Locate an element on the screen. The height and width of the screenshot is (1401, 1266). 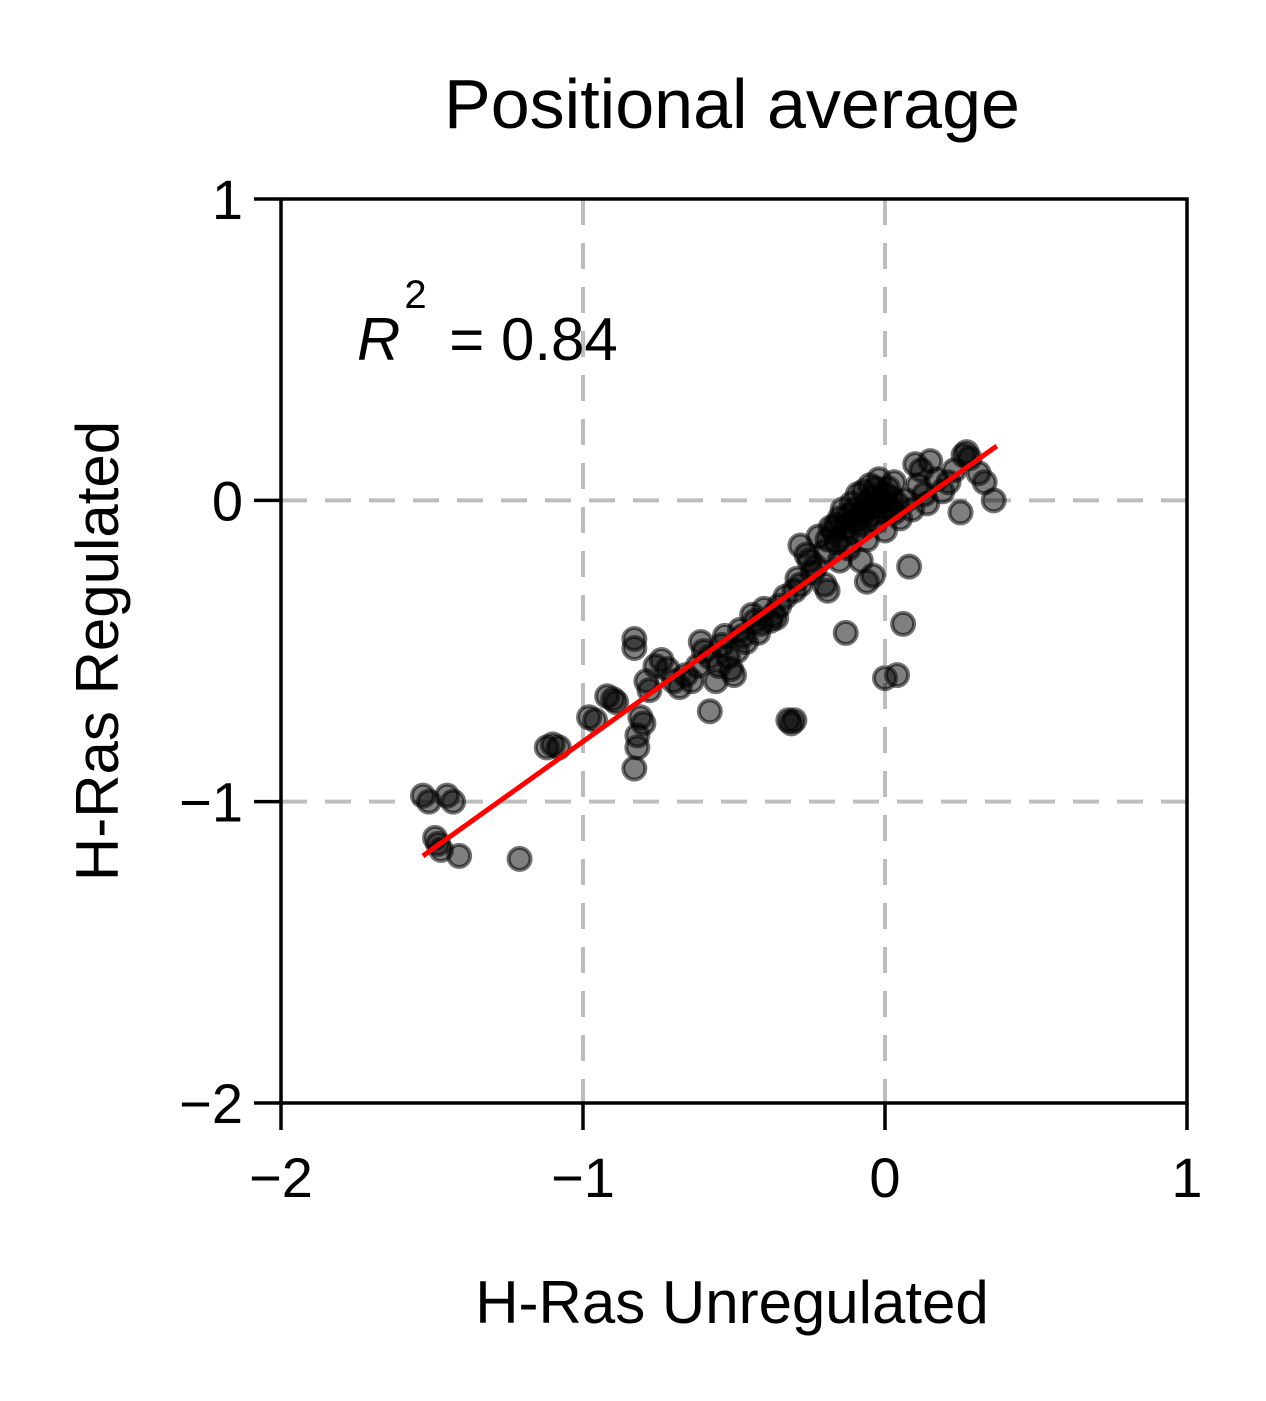
r-superscript: 2 is located at coordinates (415, 295).